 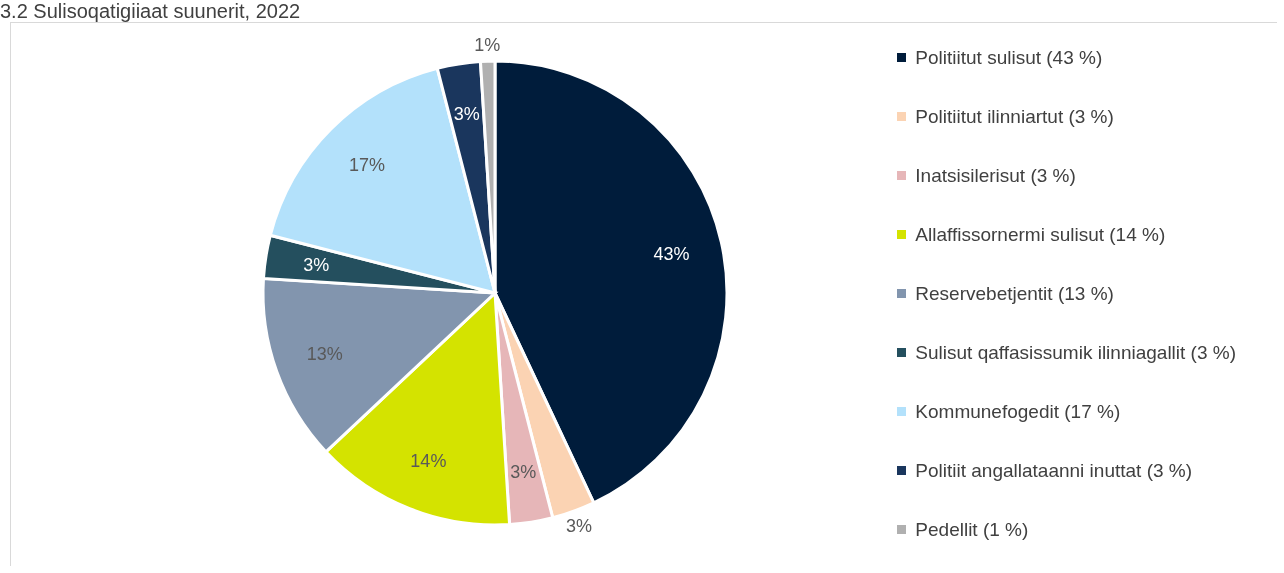 I want to click on data-label: 13%, so click(x=324, y=354).